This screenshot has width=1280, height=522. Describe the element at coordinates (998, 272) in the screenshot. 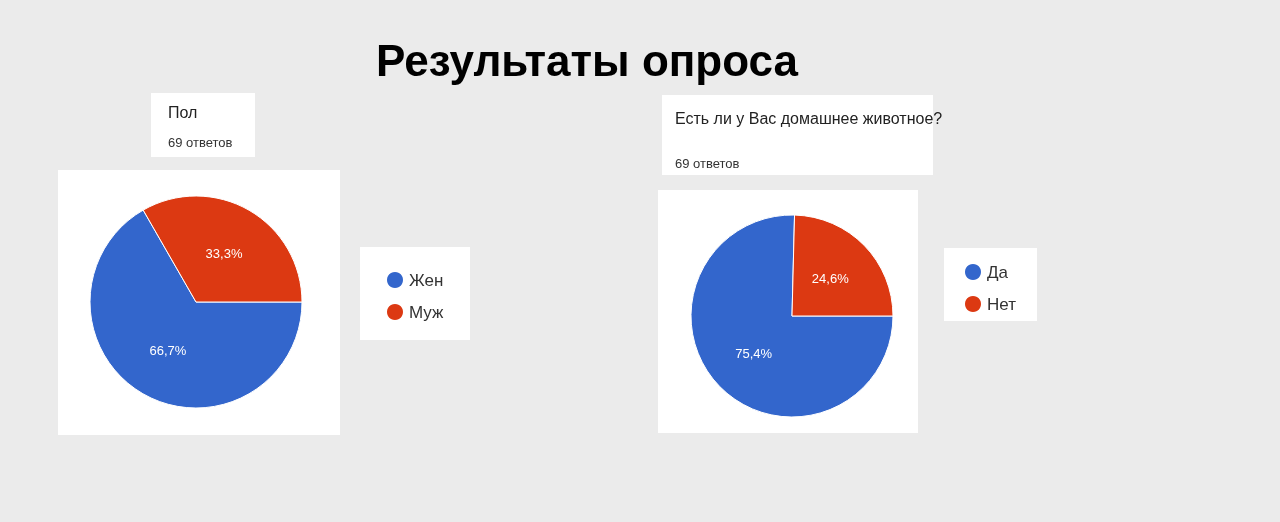

I see `legend-label: Да` at that location.